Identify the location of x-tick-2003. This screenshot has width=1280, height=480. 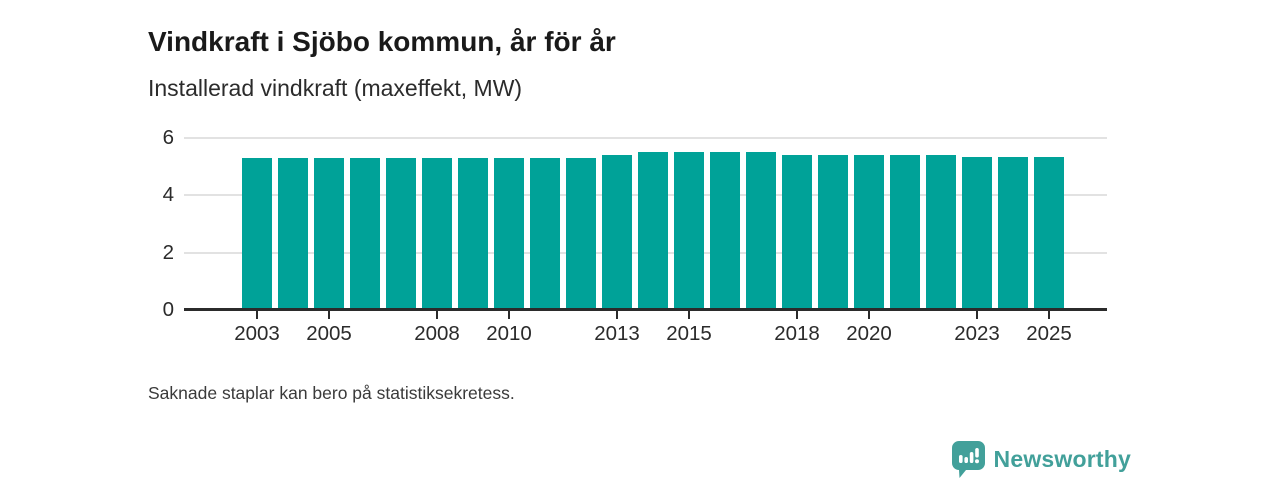
(257, 315).